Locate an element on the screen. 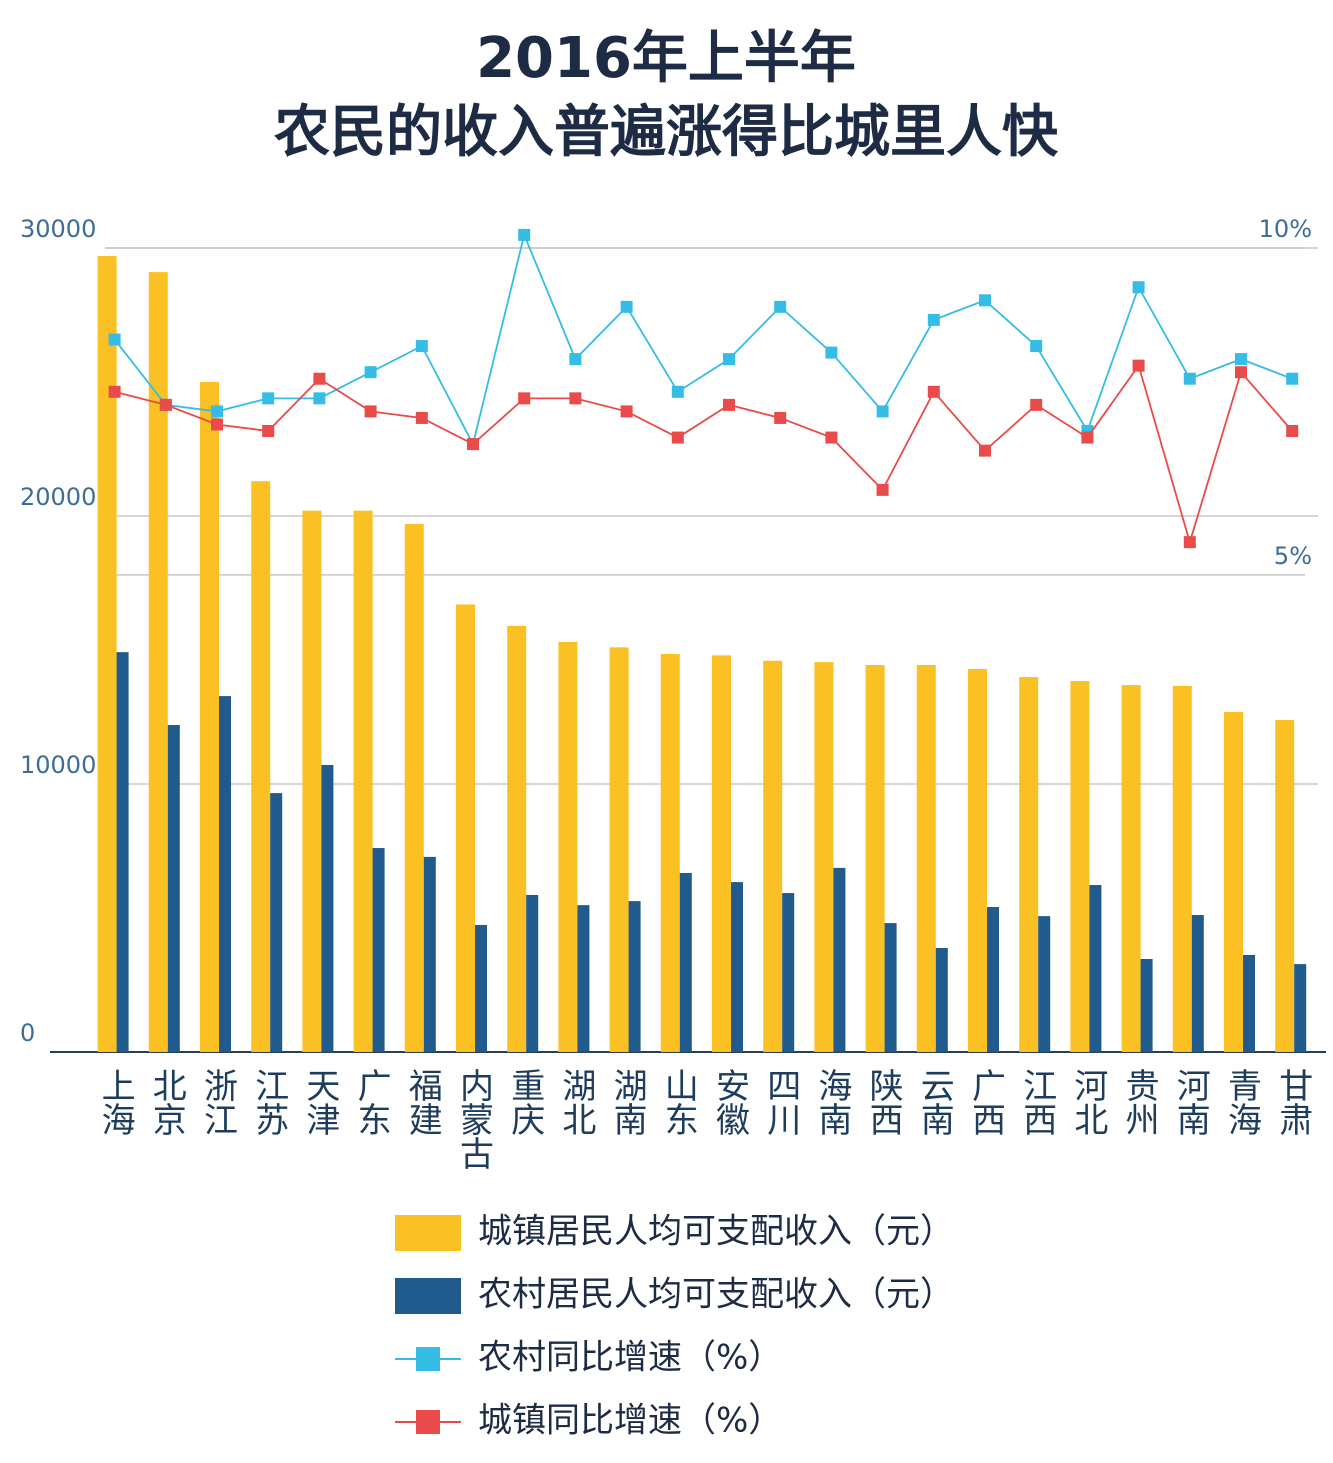  x-tick-label: 上海 is located at coordinates (115, 1102).